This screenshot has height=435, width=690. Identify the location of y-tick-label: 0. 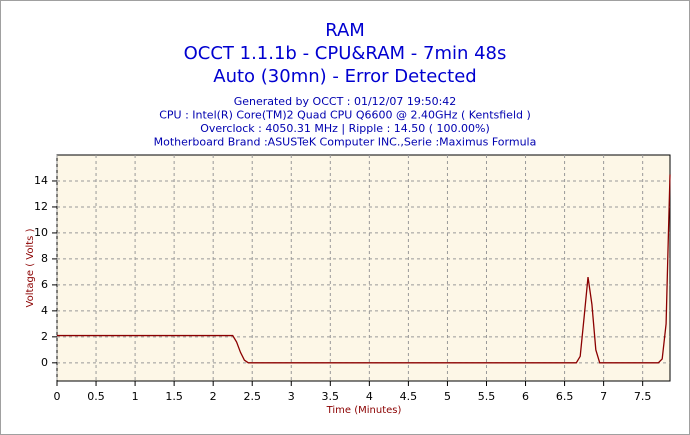
(44, 362).